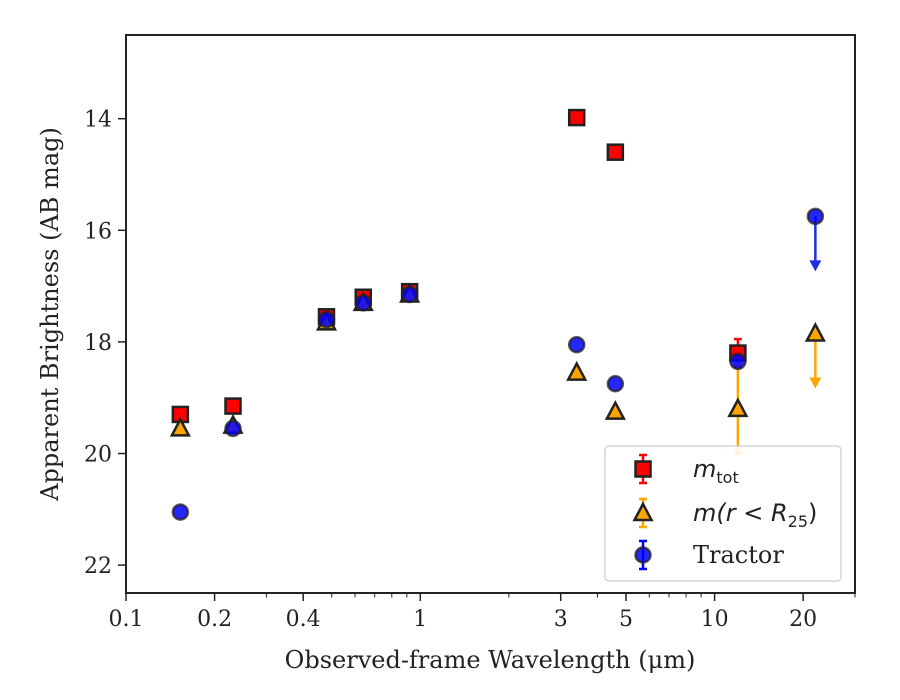 The image size is (900, 700). Describe the element at coordinates (214, 619) in the screenshot. I see `x-tick-label: 0.2` at that location.